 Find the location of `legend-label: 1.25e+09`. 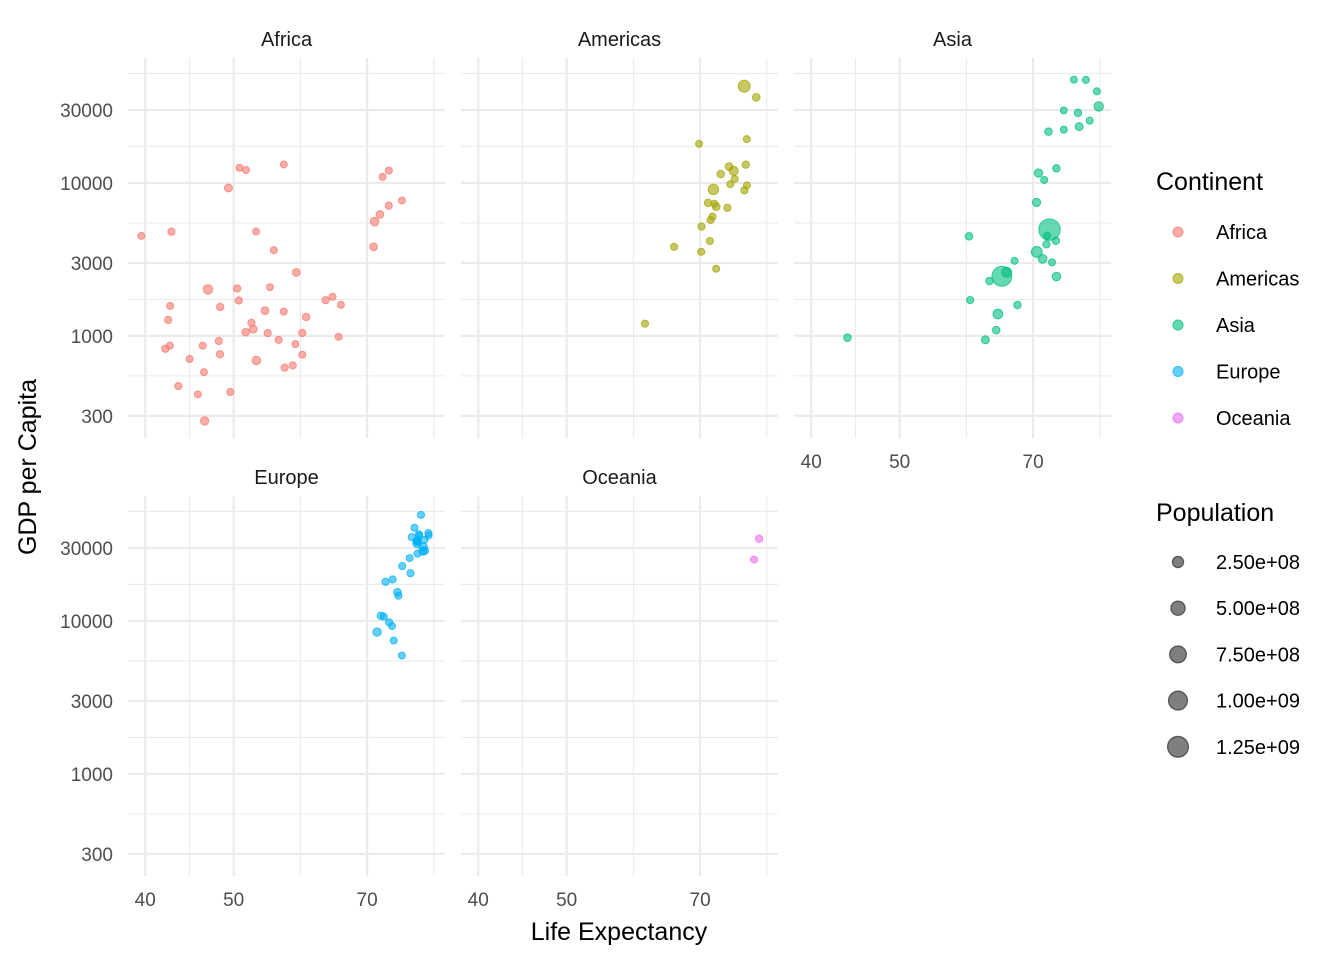

legend-label: 1.25e+09 is located at coordinates (1258, 748).